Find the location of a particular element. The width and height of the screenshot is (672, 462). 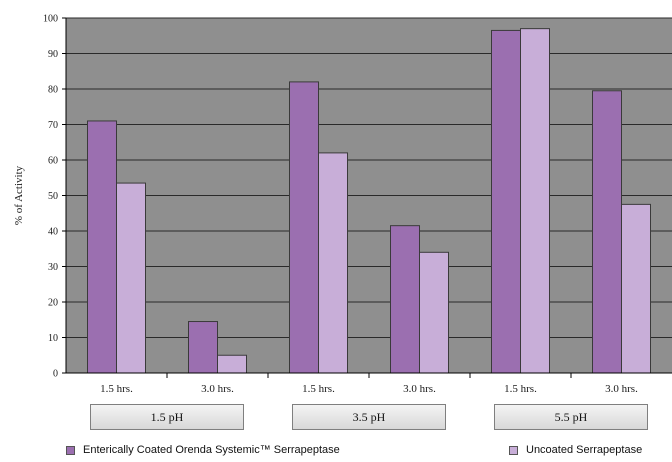

y-tick-label: 80 is located at coordinates (53, 90).